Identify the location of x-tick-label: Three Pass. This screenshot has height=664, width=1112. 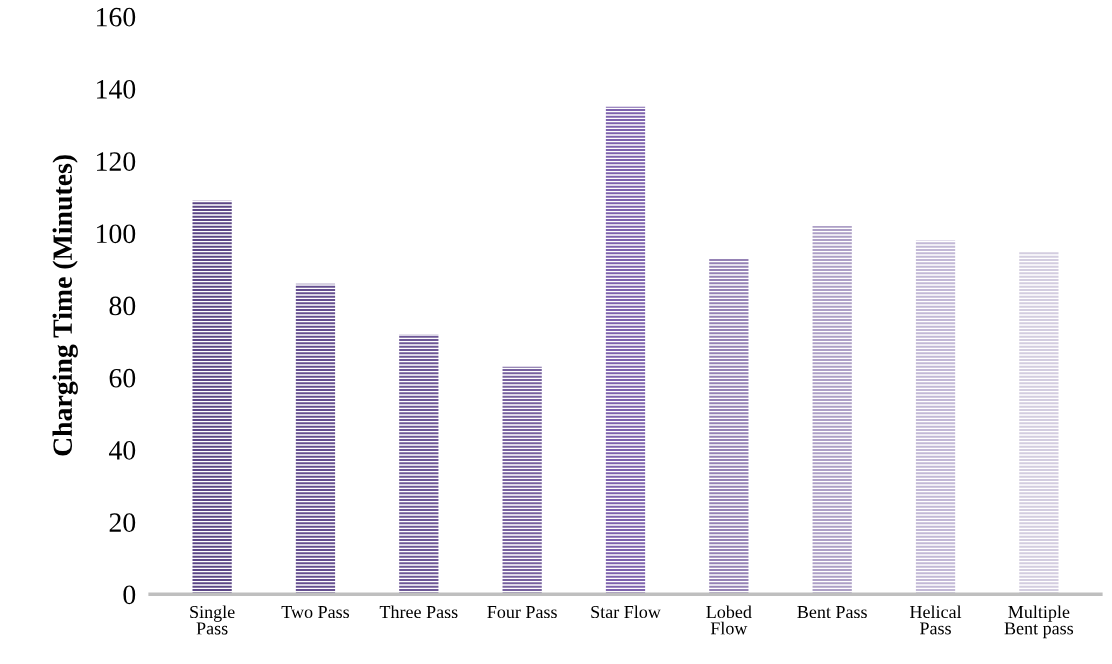
(418, 612).